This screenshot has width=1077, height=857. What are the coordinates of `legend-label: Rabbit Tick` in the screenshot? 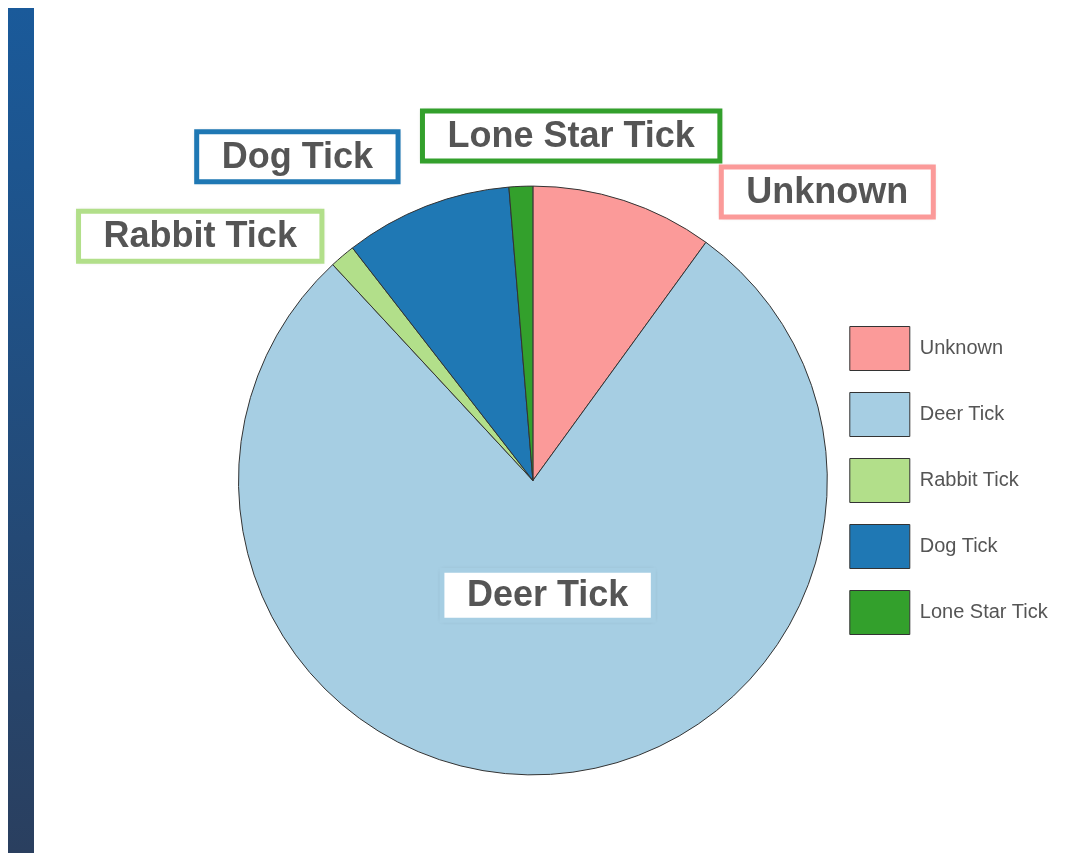 It's located at (969, 479).